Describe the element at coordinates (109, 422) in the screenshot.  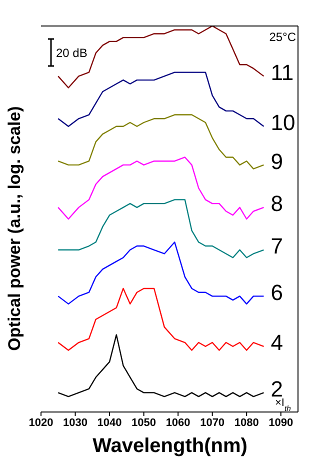
I see `x-tick-label: 1040` at that location.